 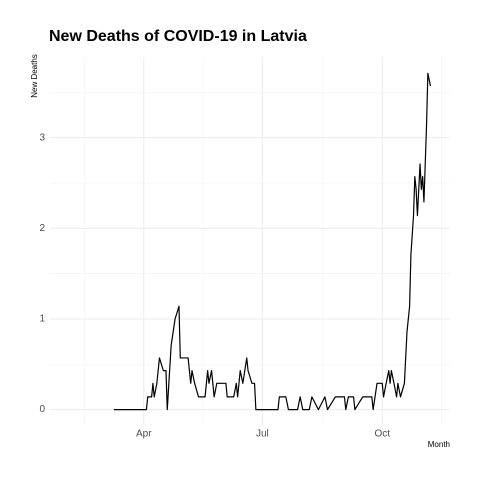 I want to click on x-tick-label: Apr, so click(x=144, y=434).